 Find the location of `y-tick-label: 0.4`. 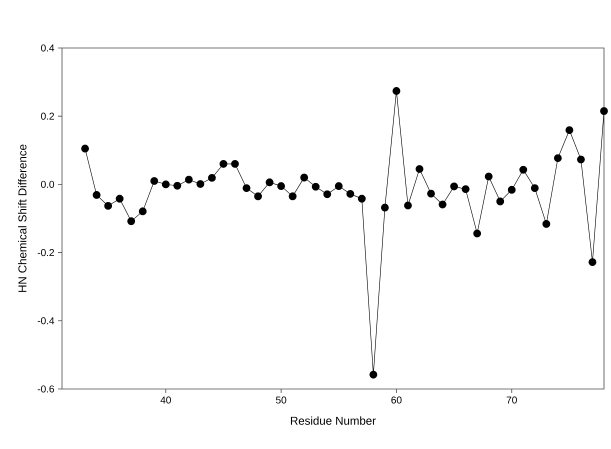

y-tick-label: 0.4 is located at coordinates (47, 48).